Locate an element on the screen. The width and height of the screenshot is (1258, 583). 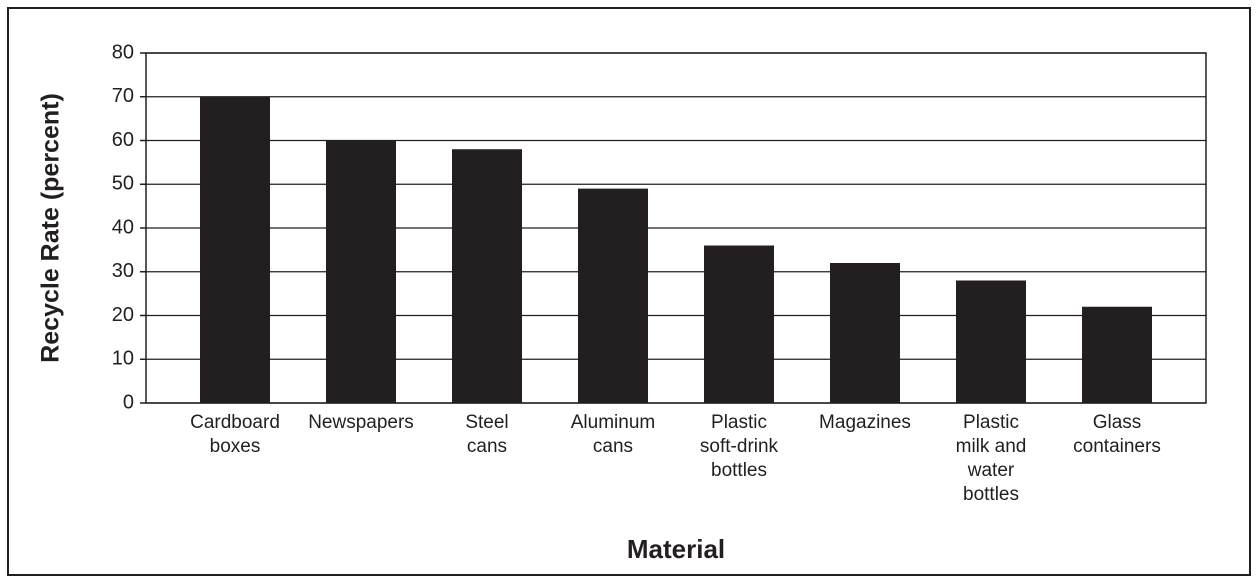
y-axis-label: Recycle Rate (percent) is located at coordinates (51, 228).